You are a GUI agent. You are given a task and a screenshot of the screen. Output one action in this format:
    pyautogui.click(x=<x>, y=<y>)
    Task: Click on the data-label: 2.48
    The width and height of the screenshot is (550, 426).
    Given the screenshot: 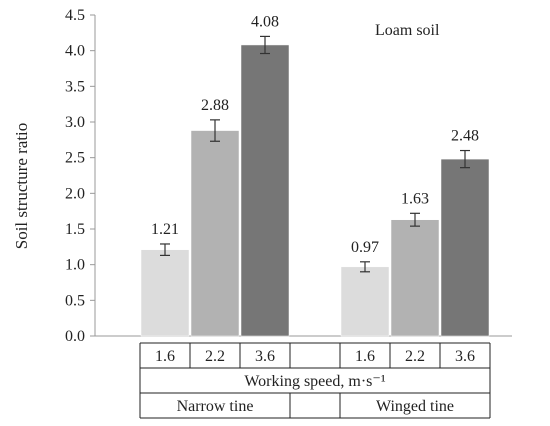 What is the action you would take?
    pyautogui.click(x=465, y=136)
    